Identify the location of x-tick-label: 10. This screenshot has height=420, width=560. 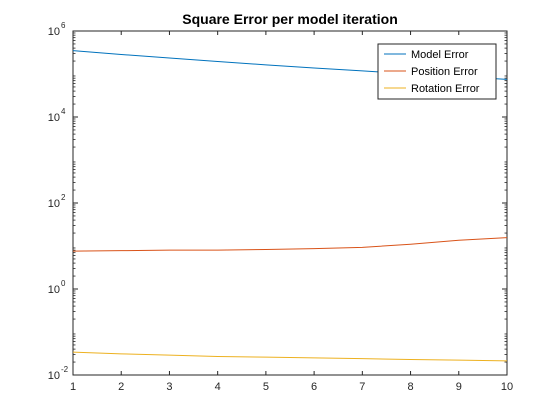
(507, 387).